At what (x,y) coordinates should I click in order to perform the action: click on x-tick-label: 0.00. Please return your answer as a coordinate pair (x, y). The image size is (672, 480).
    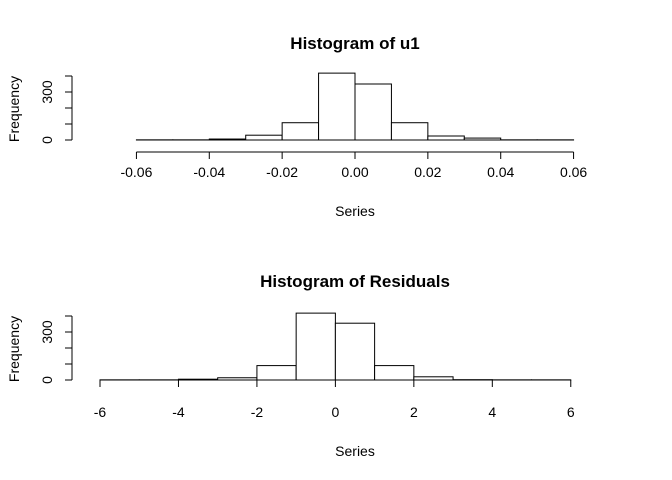
    Looking at the image, I should click on (354, 172).